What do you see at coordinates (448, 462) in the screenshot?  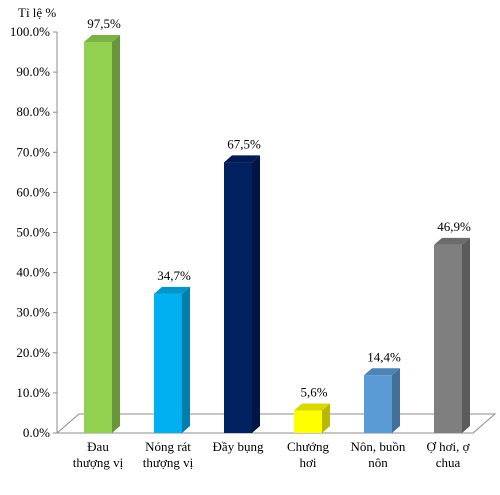 I see `category-label-line: chua` at bounding box center [448, 462].